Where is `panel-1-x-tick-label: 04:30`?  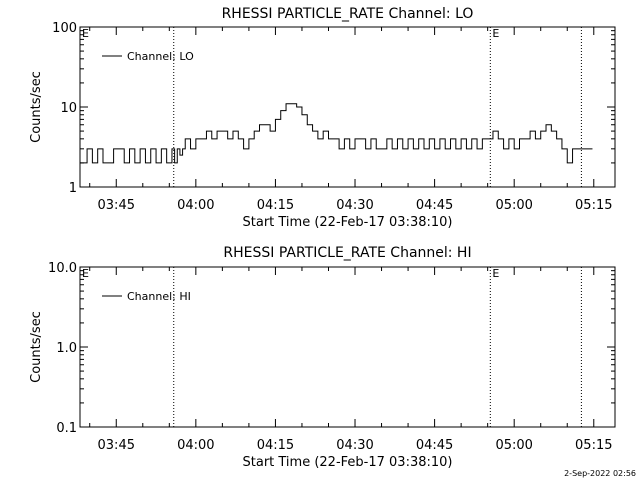 panel-1-x-tick-label: 04:30 is located at coordinates (354, 205).